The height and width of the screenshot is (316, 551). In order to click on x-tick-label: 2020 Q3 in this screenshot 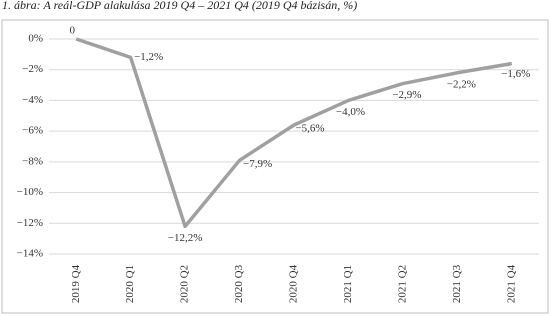, I will do `click(239, 283)`.